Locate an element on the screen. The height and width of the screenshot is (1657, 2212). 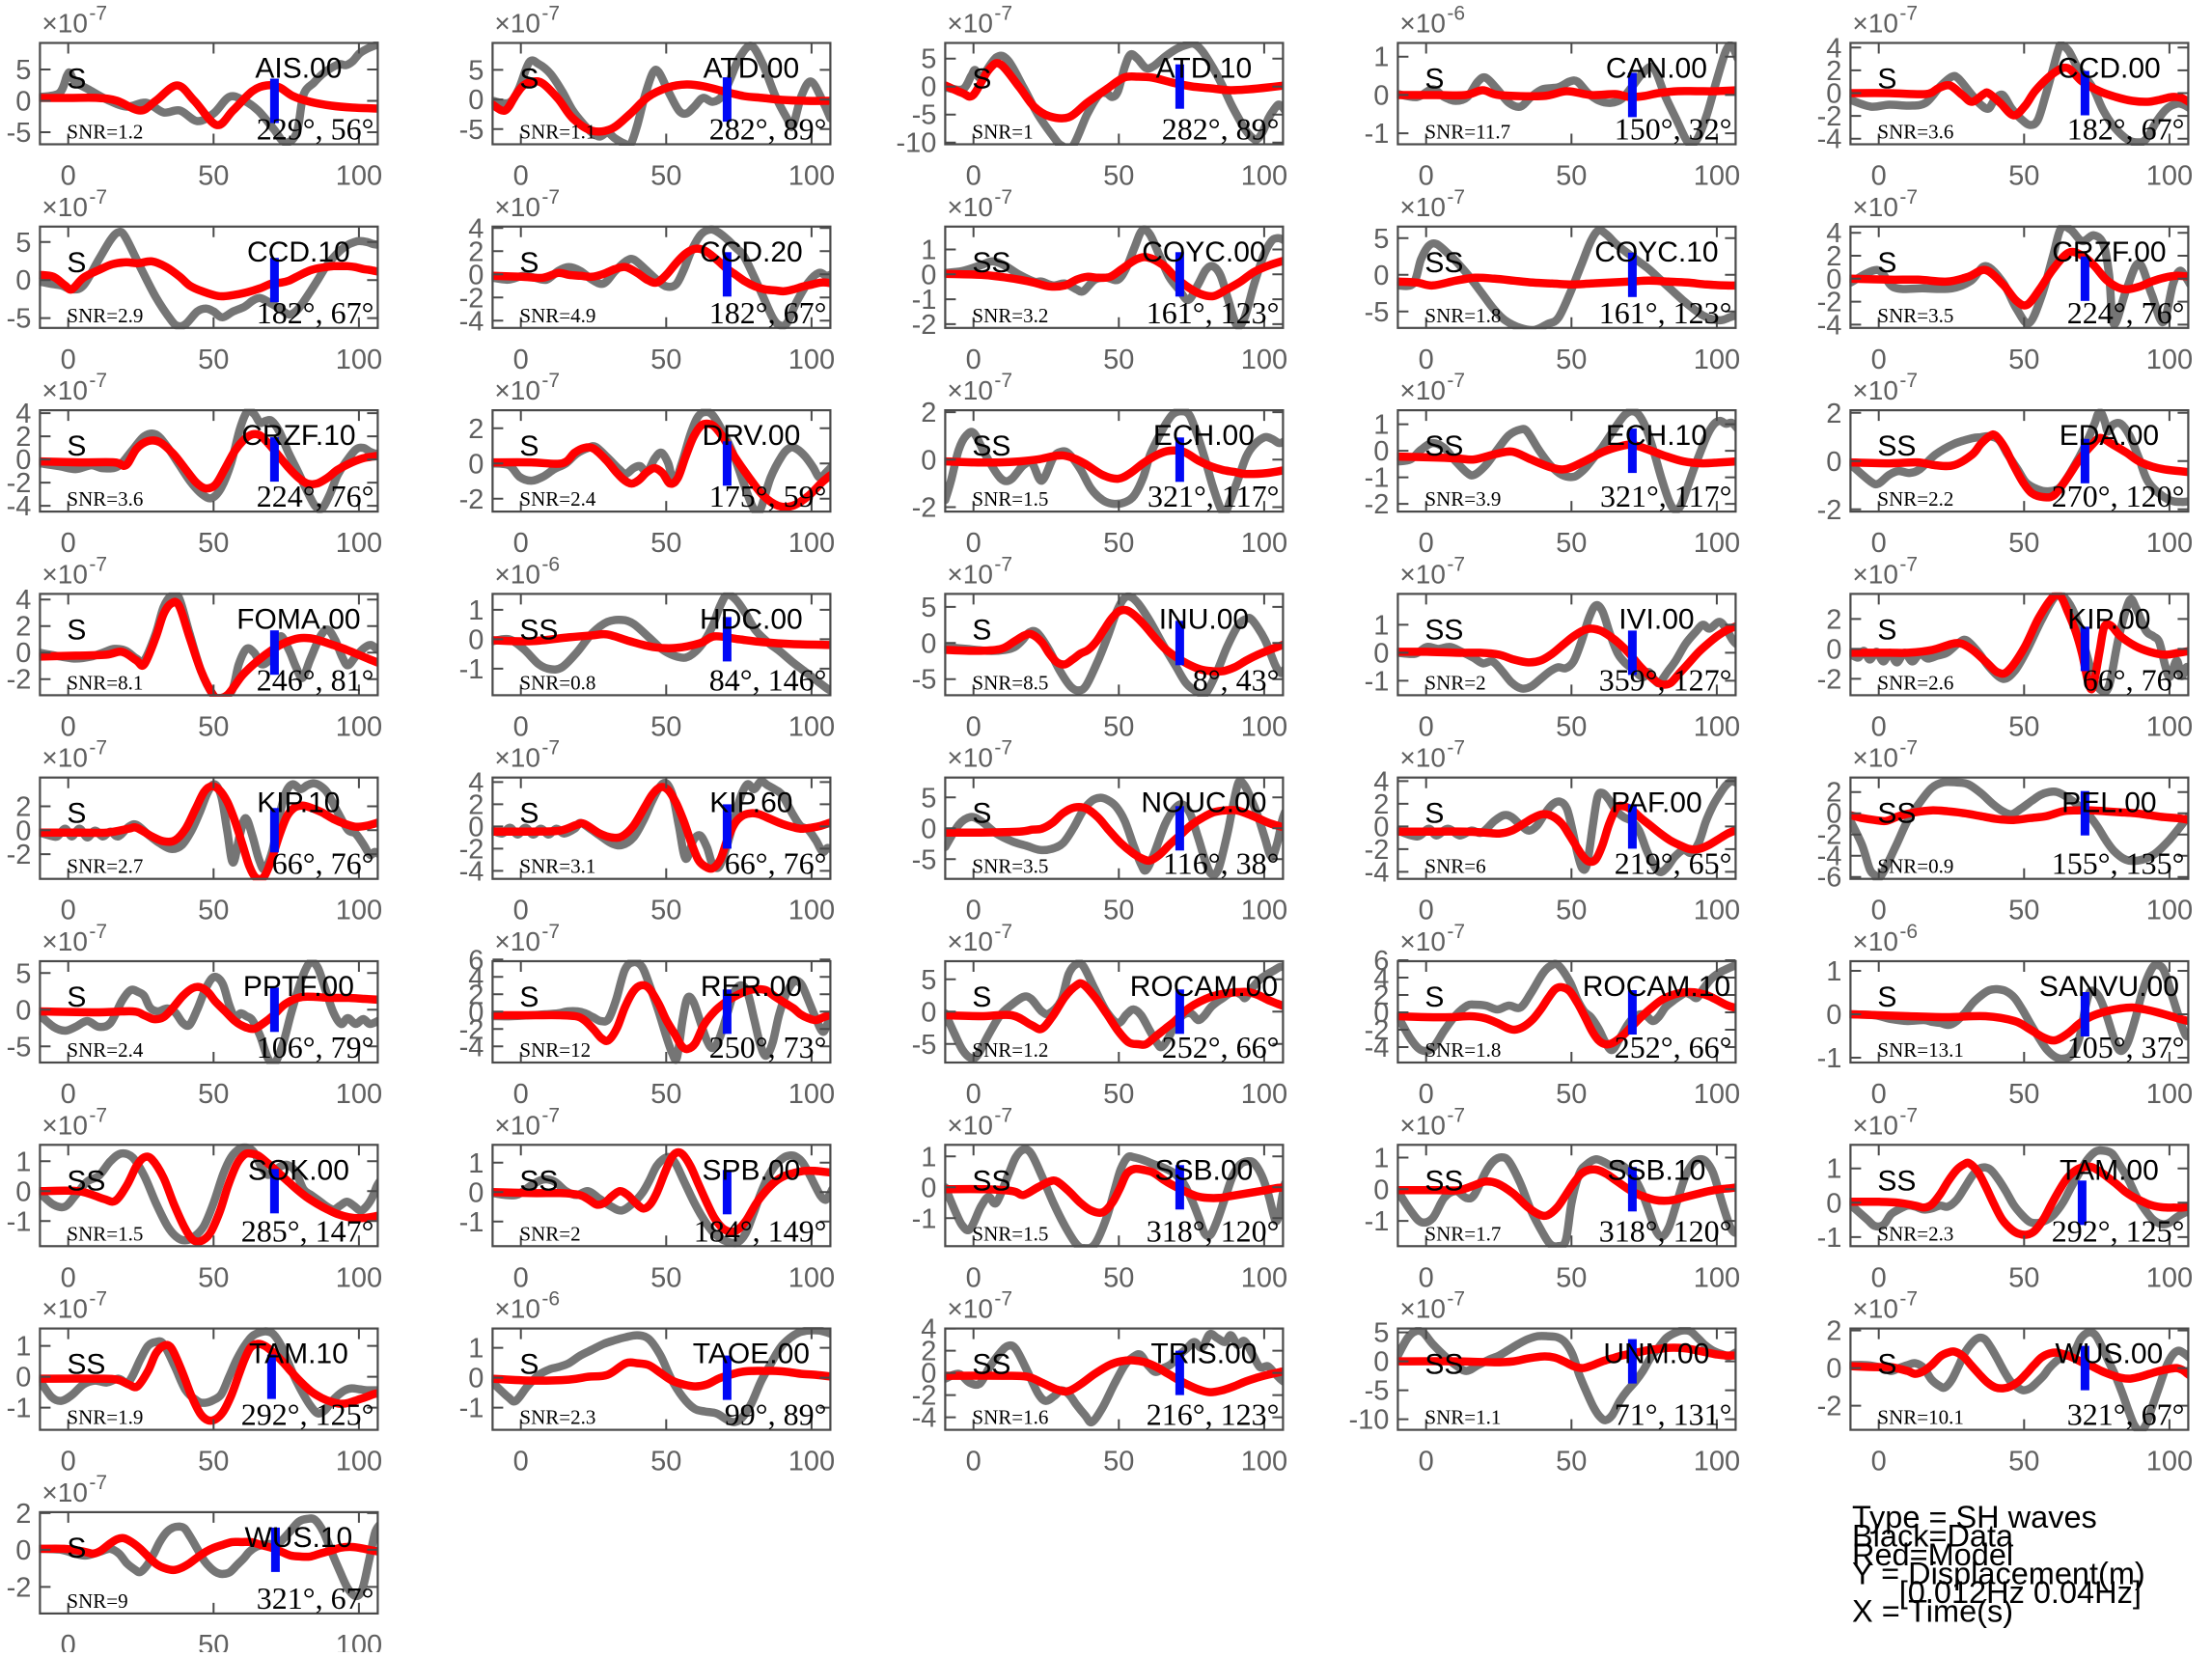
svg-text: SNR=3.5 is located at coordinates (1010, 866).